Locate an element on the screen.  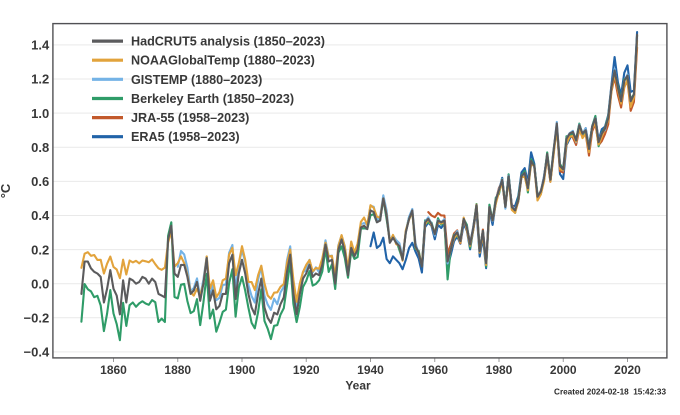
svg-text: −0.2 is located at coordinates (37, 318).